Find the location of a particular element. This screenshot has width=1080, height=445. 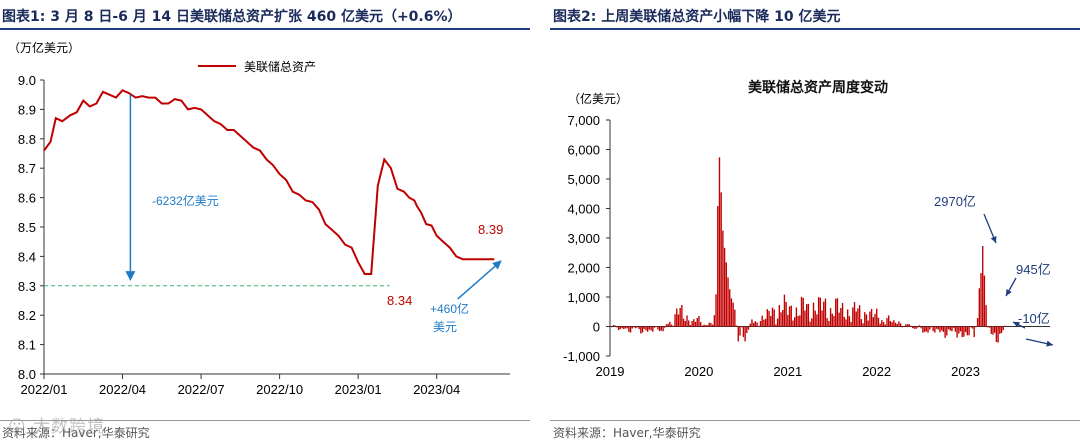

chart1-annotations: -6232亿美元 8.39 8.34 +460亿 美元 is located at coordinates (327, 263).